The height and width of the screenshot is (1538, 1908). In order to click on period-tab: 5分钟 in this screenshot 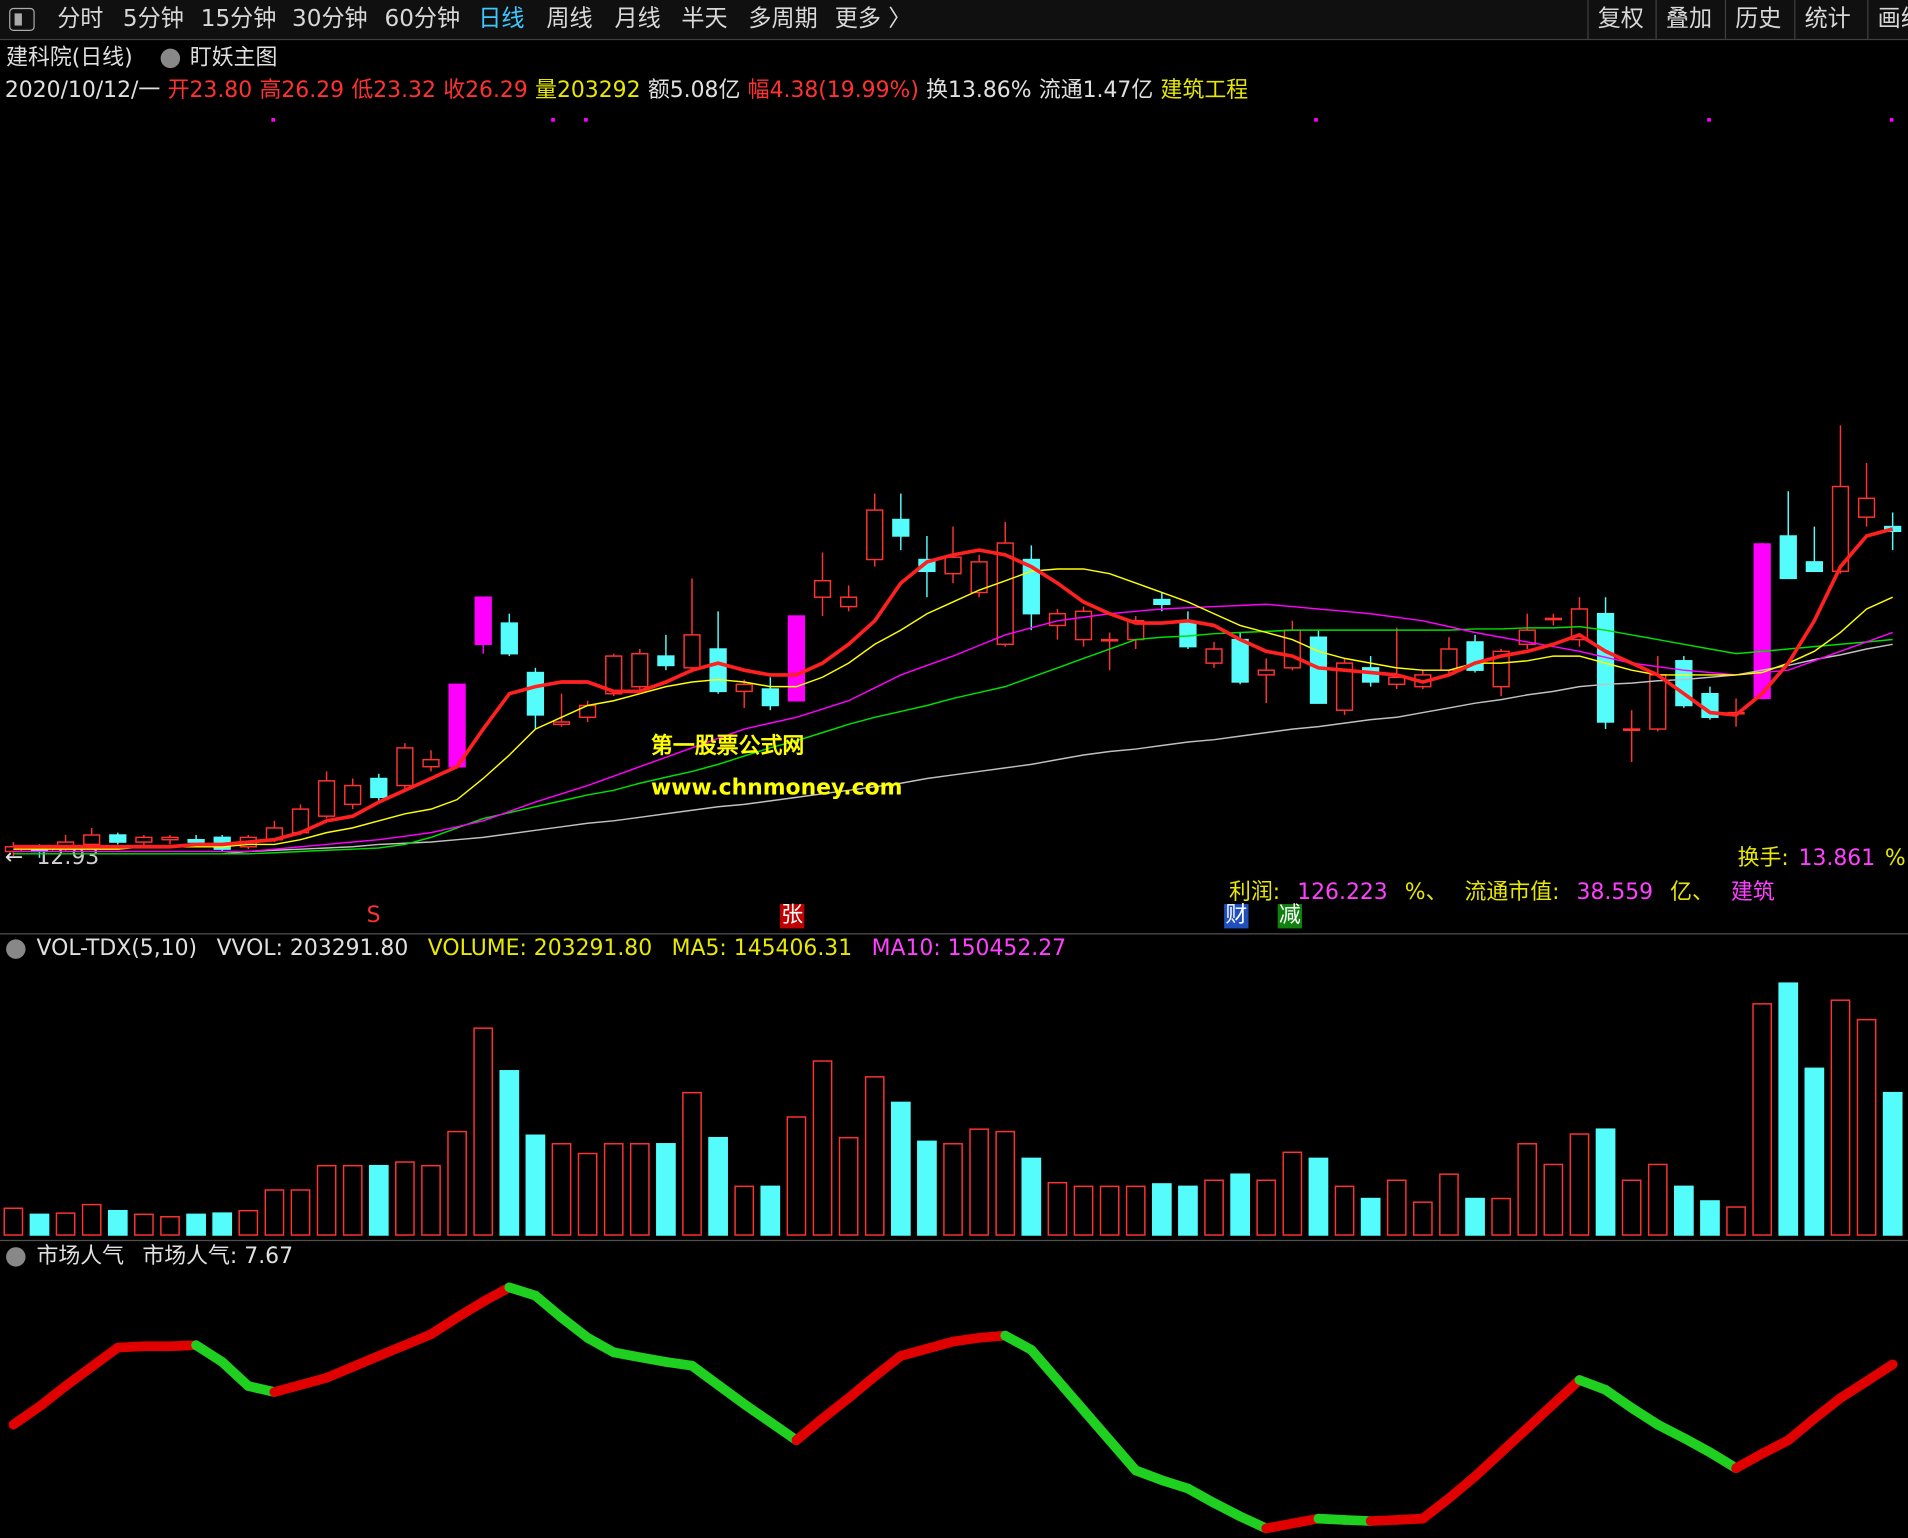, I will do `click(153, 19)`.